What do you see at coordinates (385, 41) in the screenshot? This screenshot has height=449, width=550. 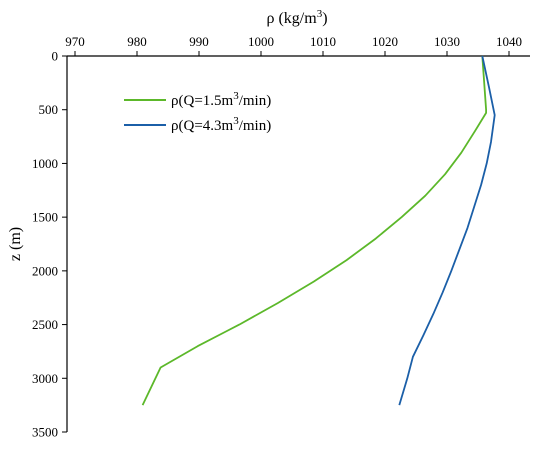 I see `x-tick-label: 1020` at bounding box center [385, 41].